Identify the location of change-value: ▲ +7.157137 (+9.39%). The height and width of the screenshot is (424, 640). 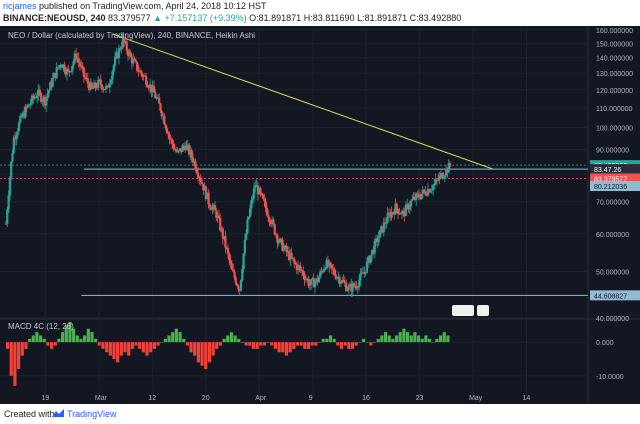
(200, 18).